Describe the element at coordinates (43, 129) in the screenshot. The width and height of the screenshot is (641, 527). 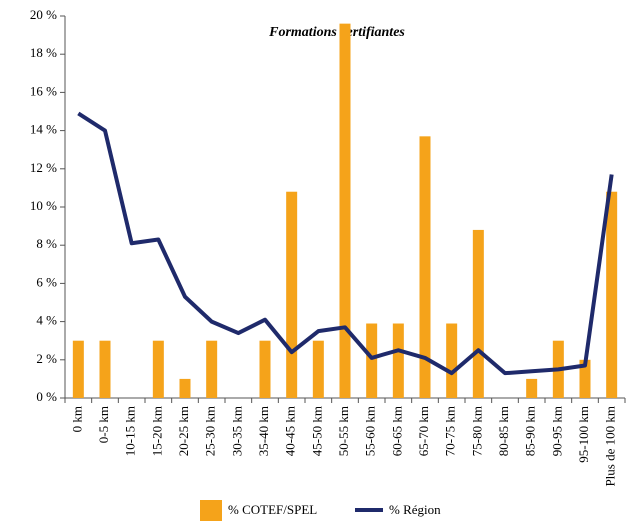
I see `y-tick-label: 14 %` at that location.